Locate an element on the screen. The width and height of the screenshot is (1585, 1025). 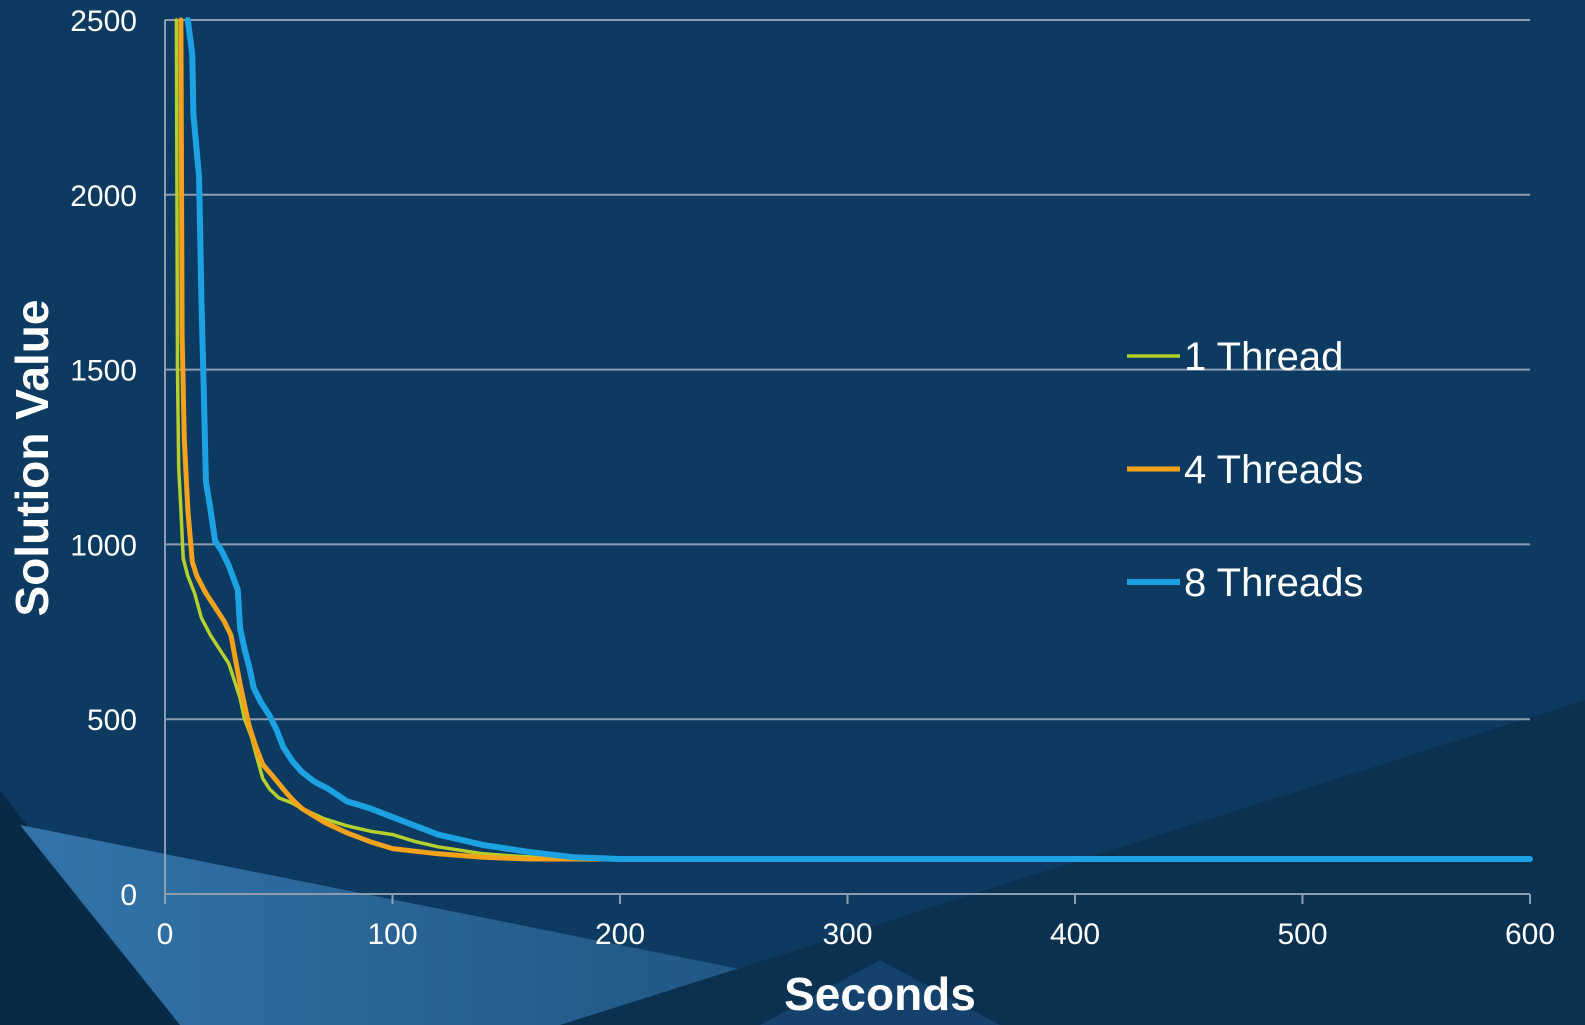
y-tick-label: 2000 is located at coordinates (103, 196).